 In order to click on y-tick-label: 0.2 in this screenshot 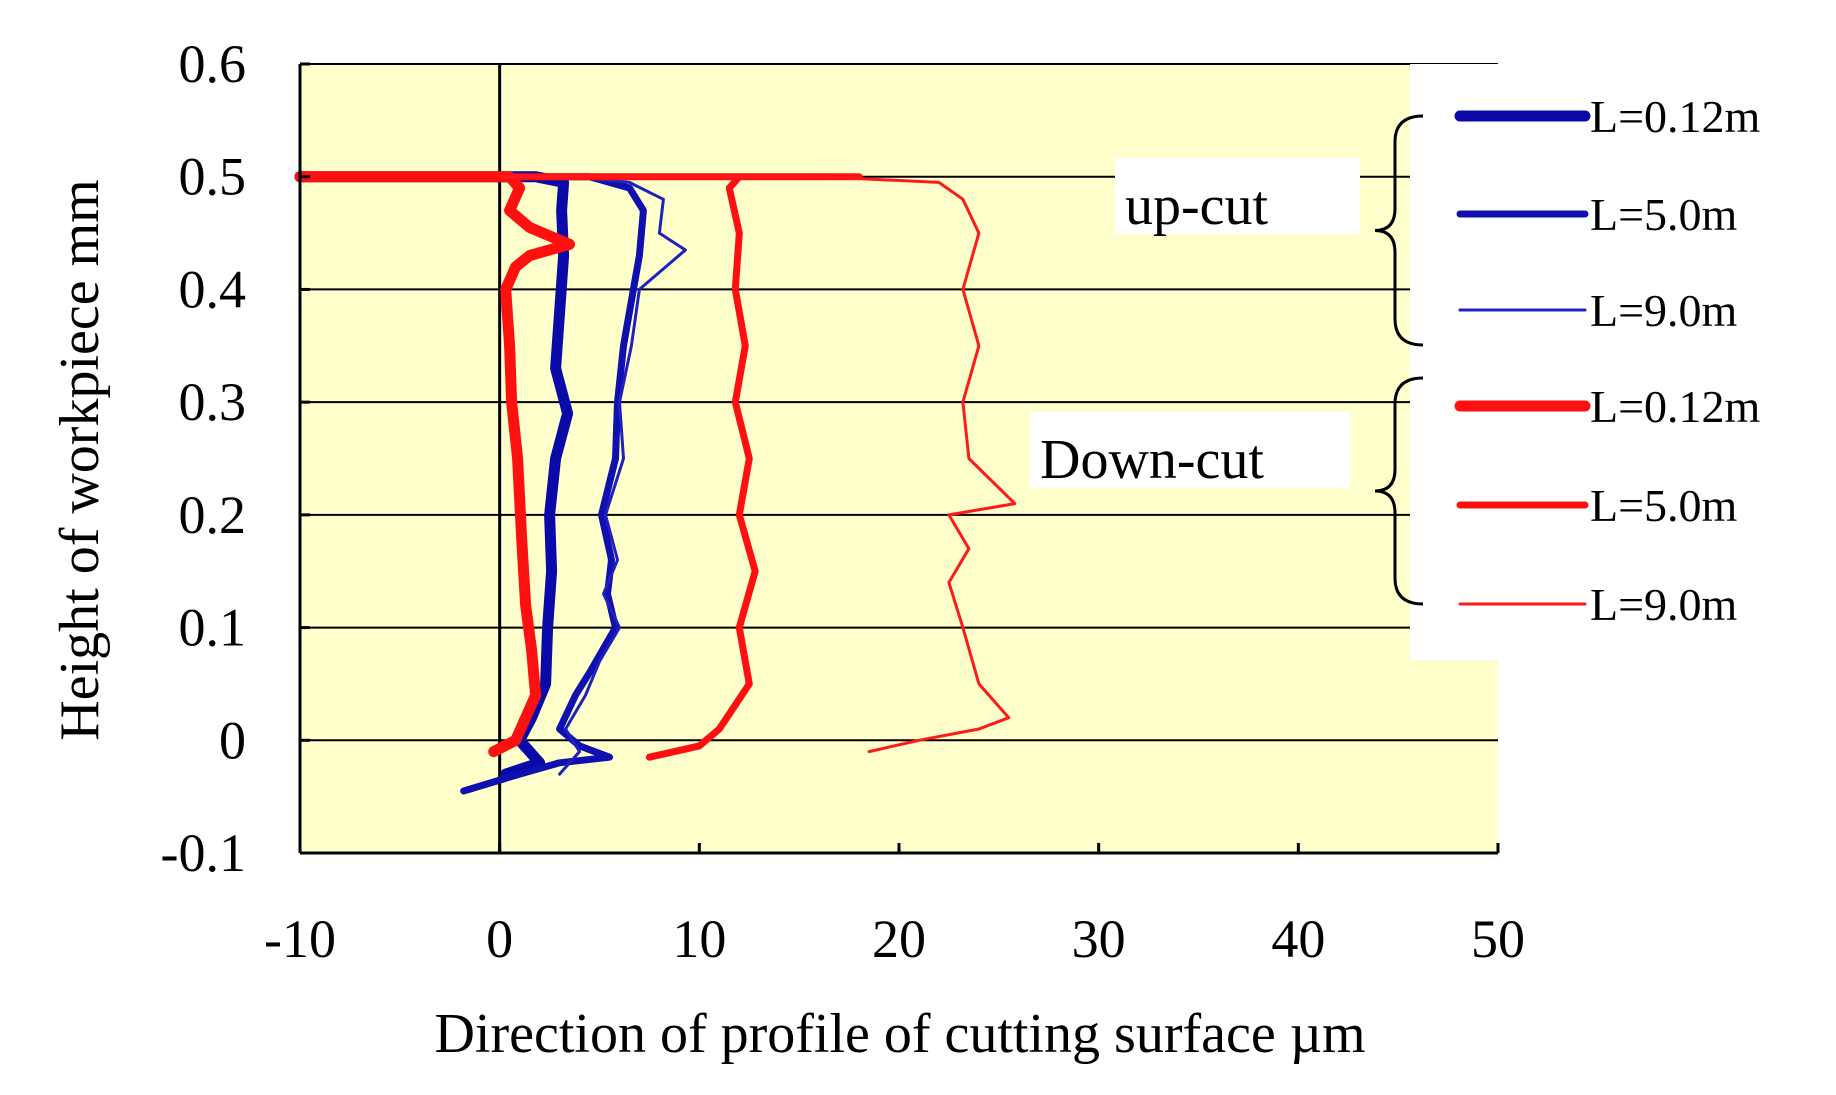, I will do `click(213, 515)`.